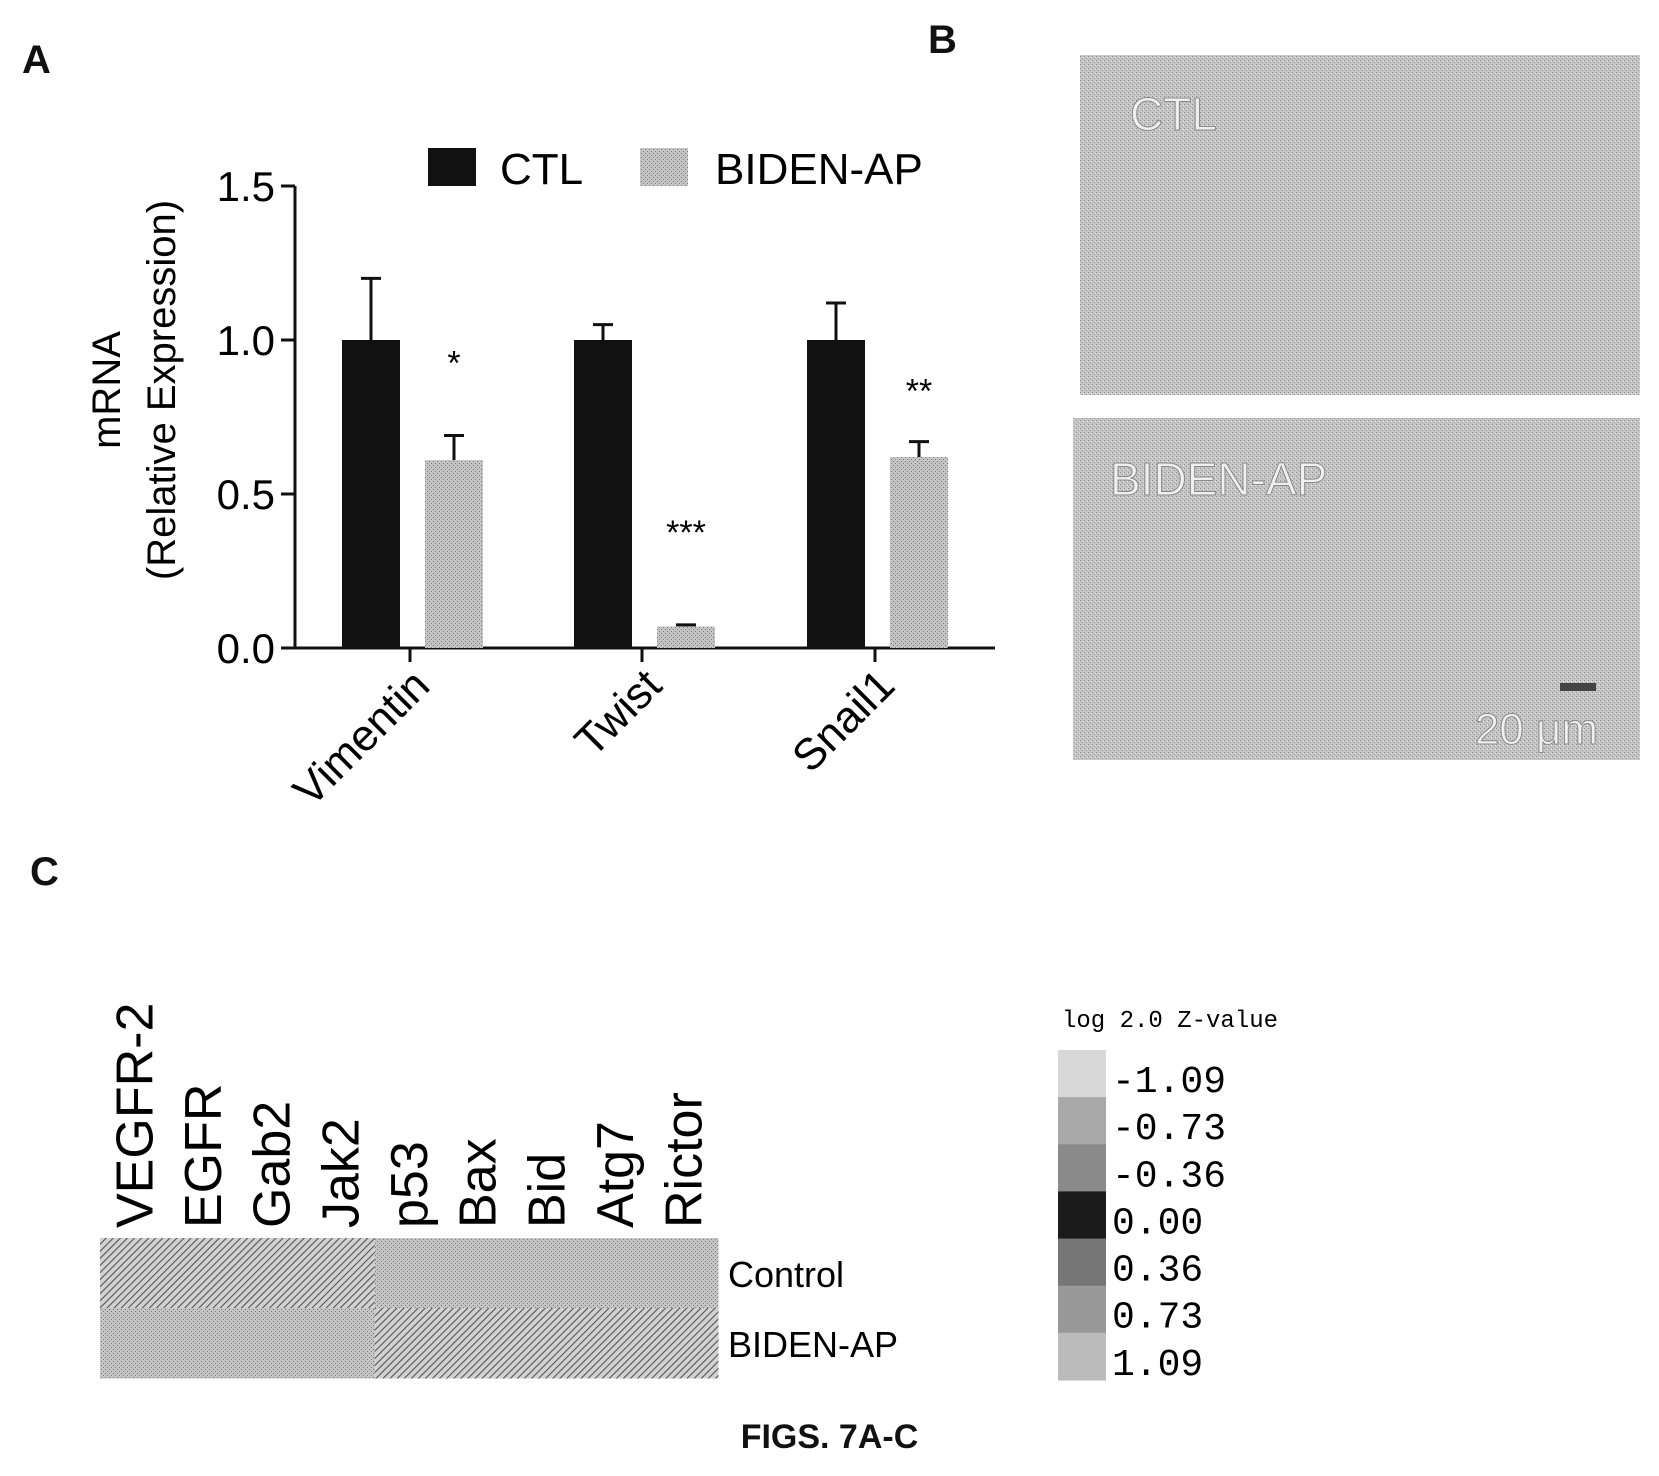  Describe the element at coordinates (919, 391) in the screenshot. I see `significance-annotation: **` at that location.